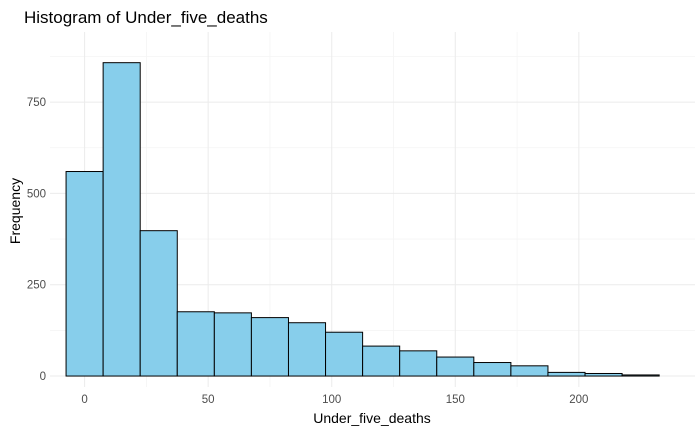 The width and height of the screenshot is (700, 432). Describe the element at coordinates (372, 418) in the screenshot. I see `x-axis-title: Under_five_deaths` at that location.